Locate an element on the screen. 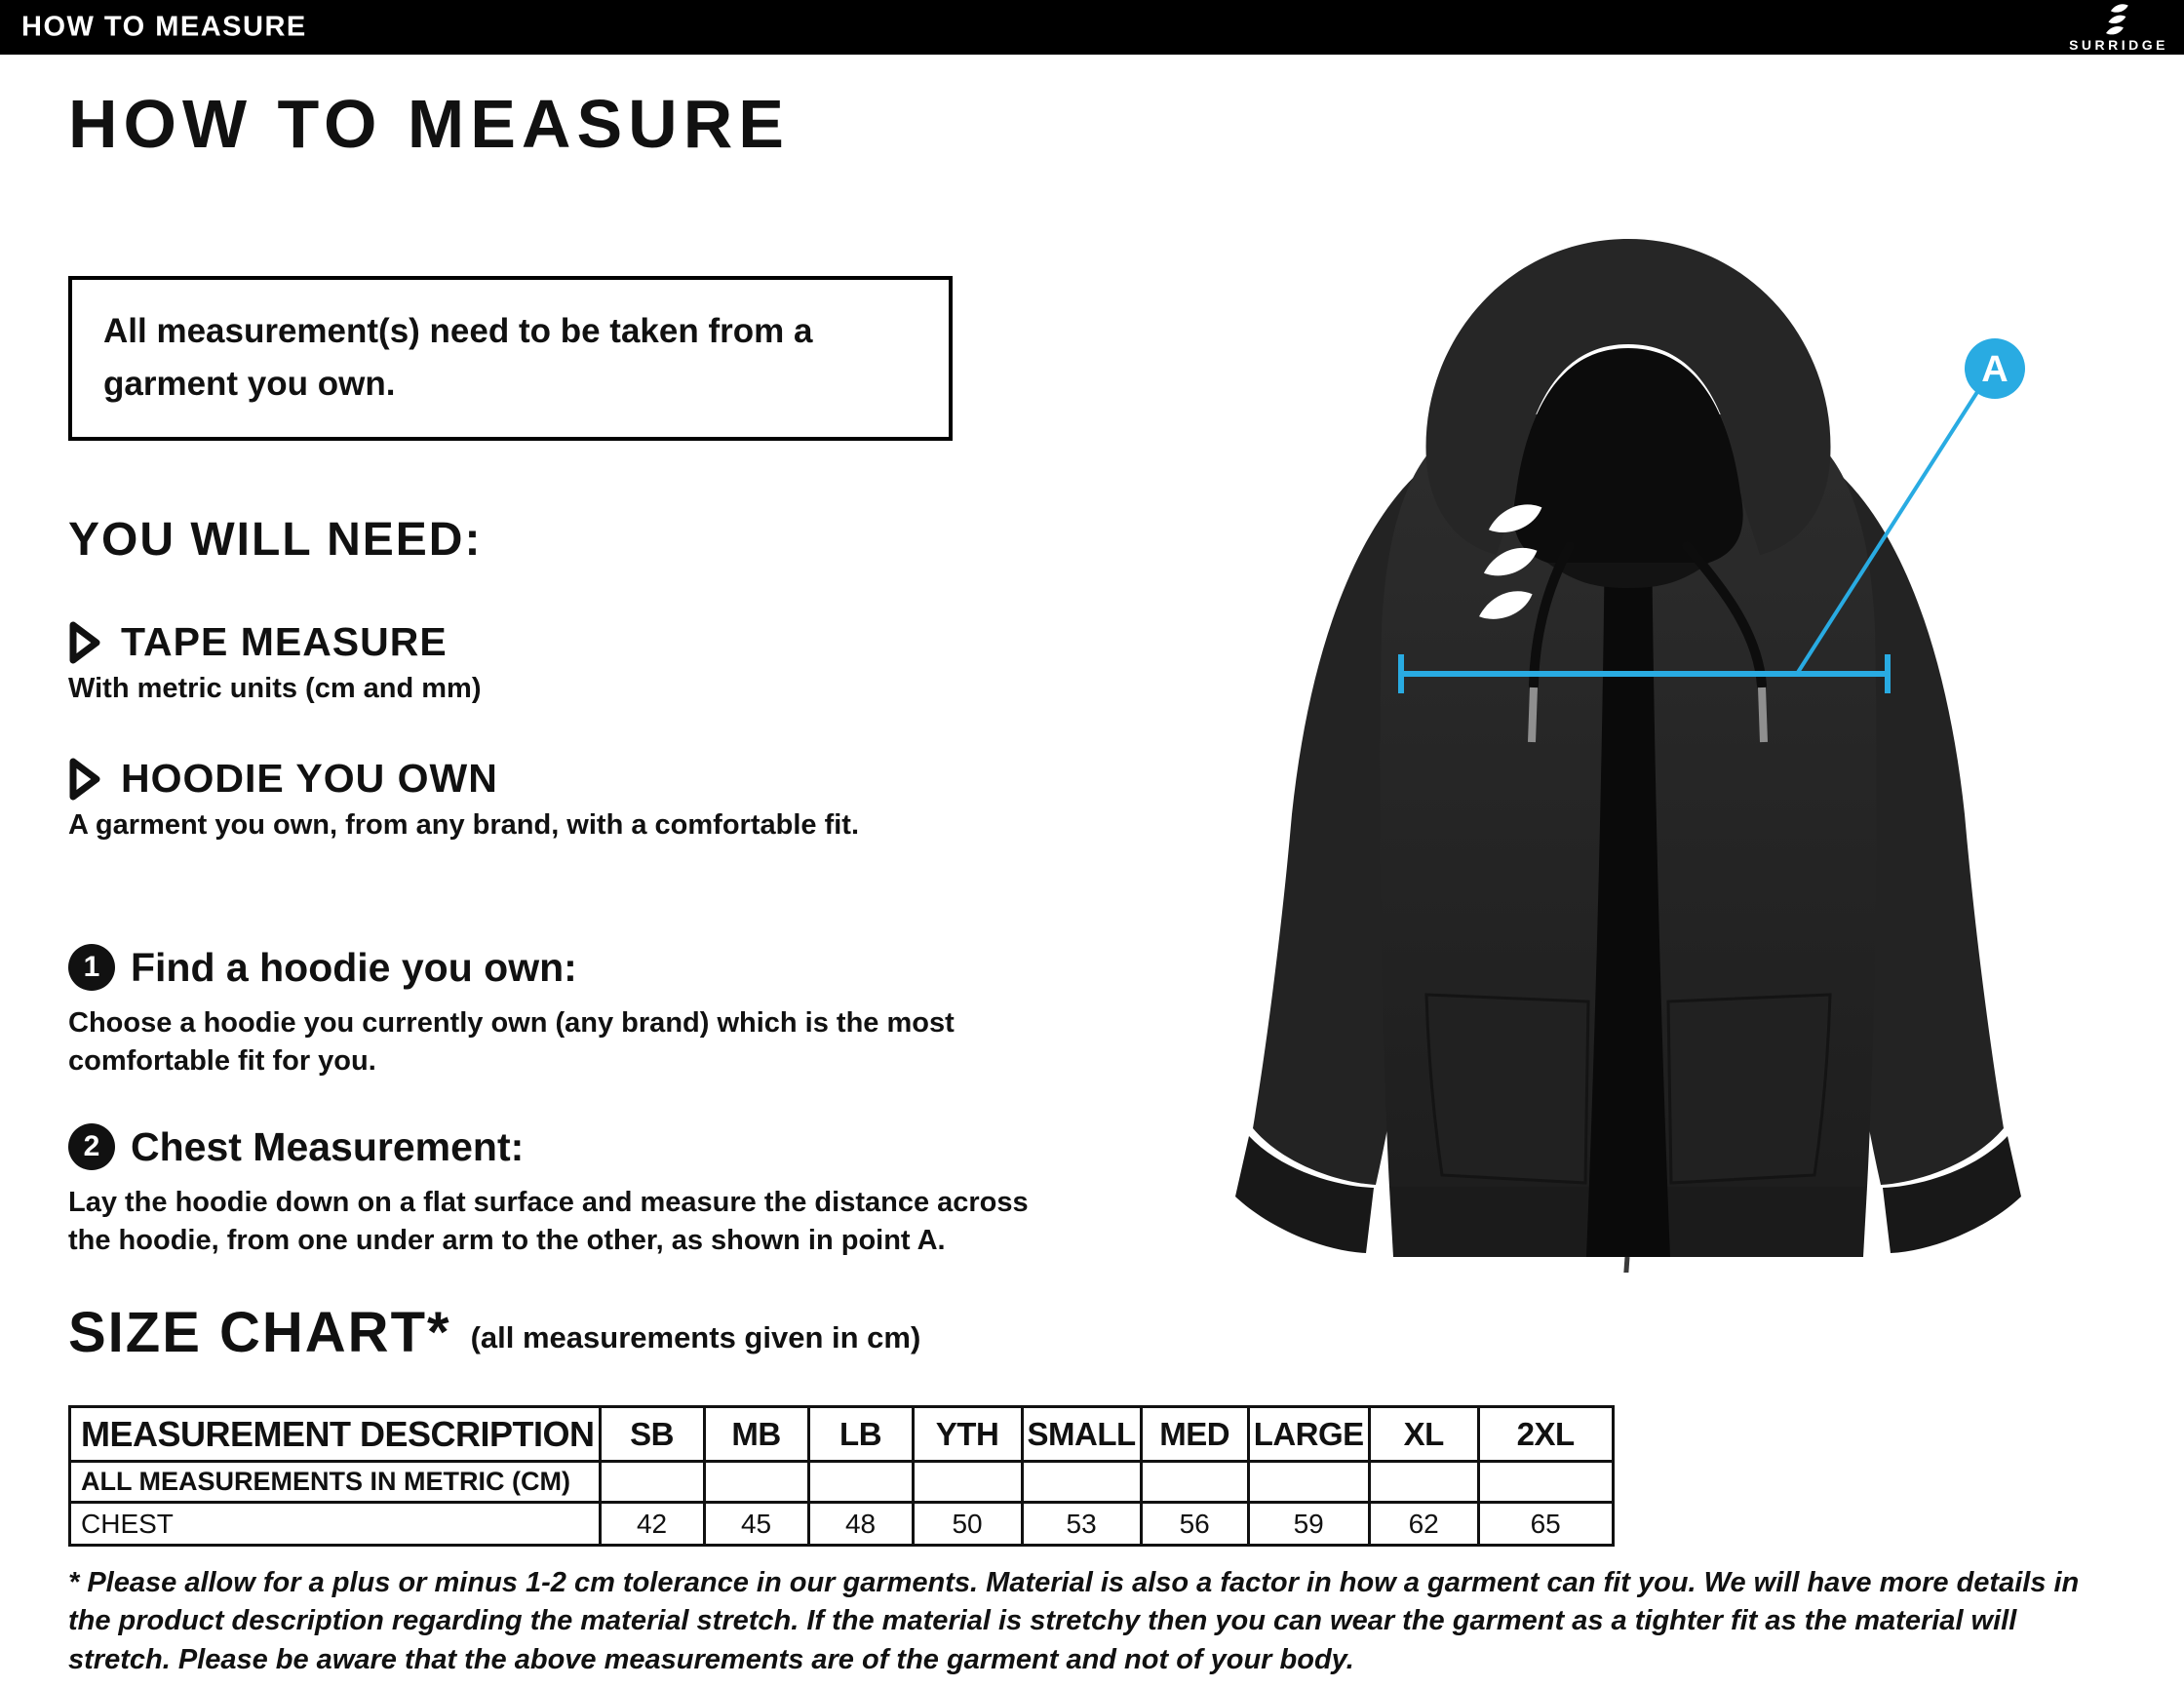 Image resolution: width=2184 pixels, height=1688 pixels. callout-line is located at coordinates (1887, 533).